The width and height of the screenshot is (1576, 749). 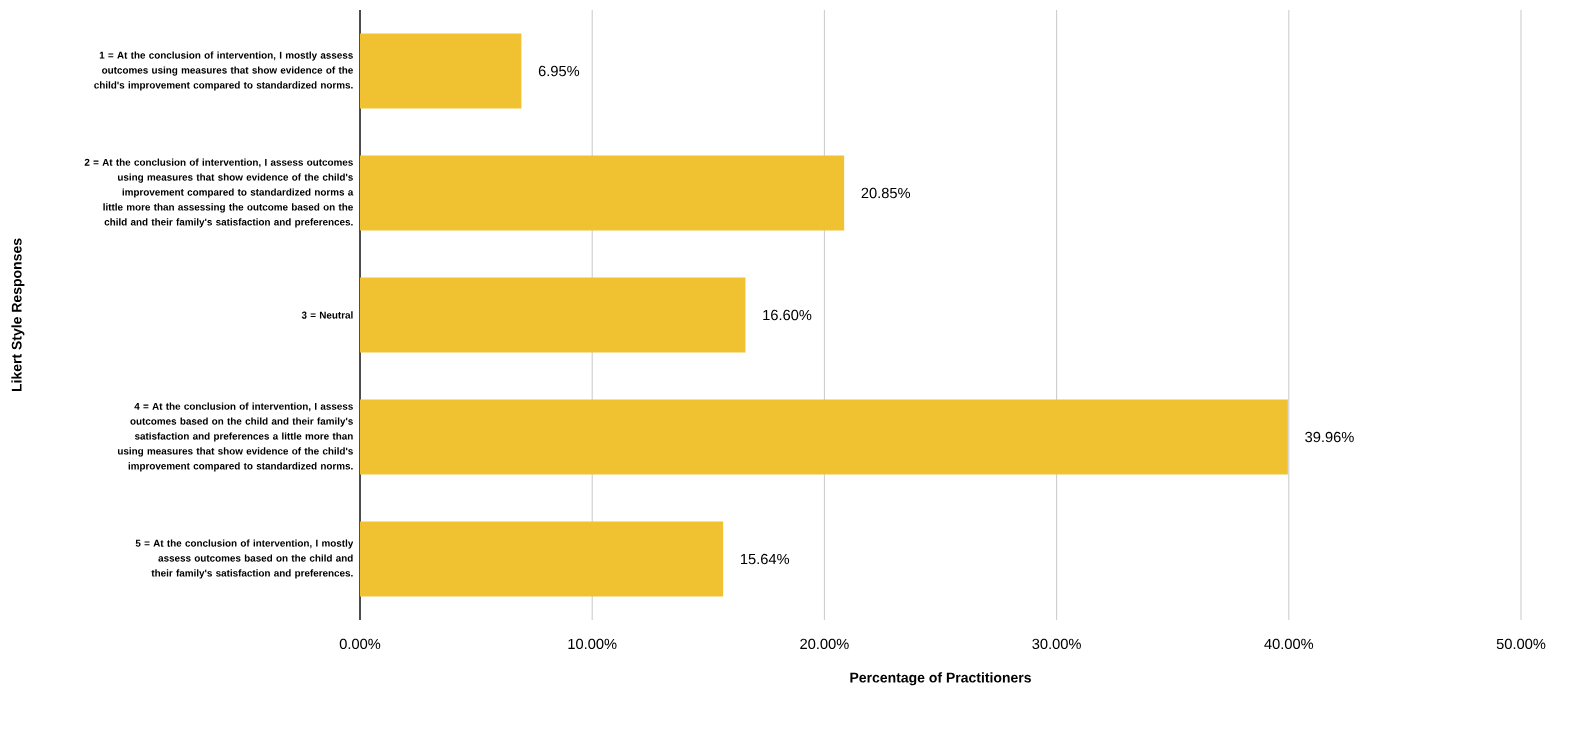 I want to click on y-tick-label: 5 = At the conclusion of intervention, I mostly assess outcomes based on the child and their family's satisfaction and preferences., so click(x=244, y=559).